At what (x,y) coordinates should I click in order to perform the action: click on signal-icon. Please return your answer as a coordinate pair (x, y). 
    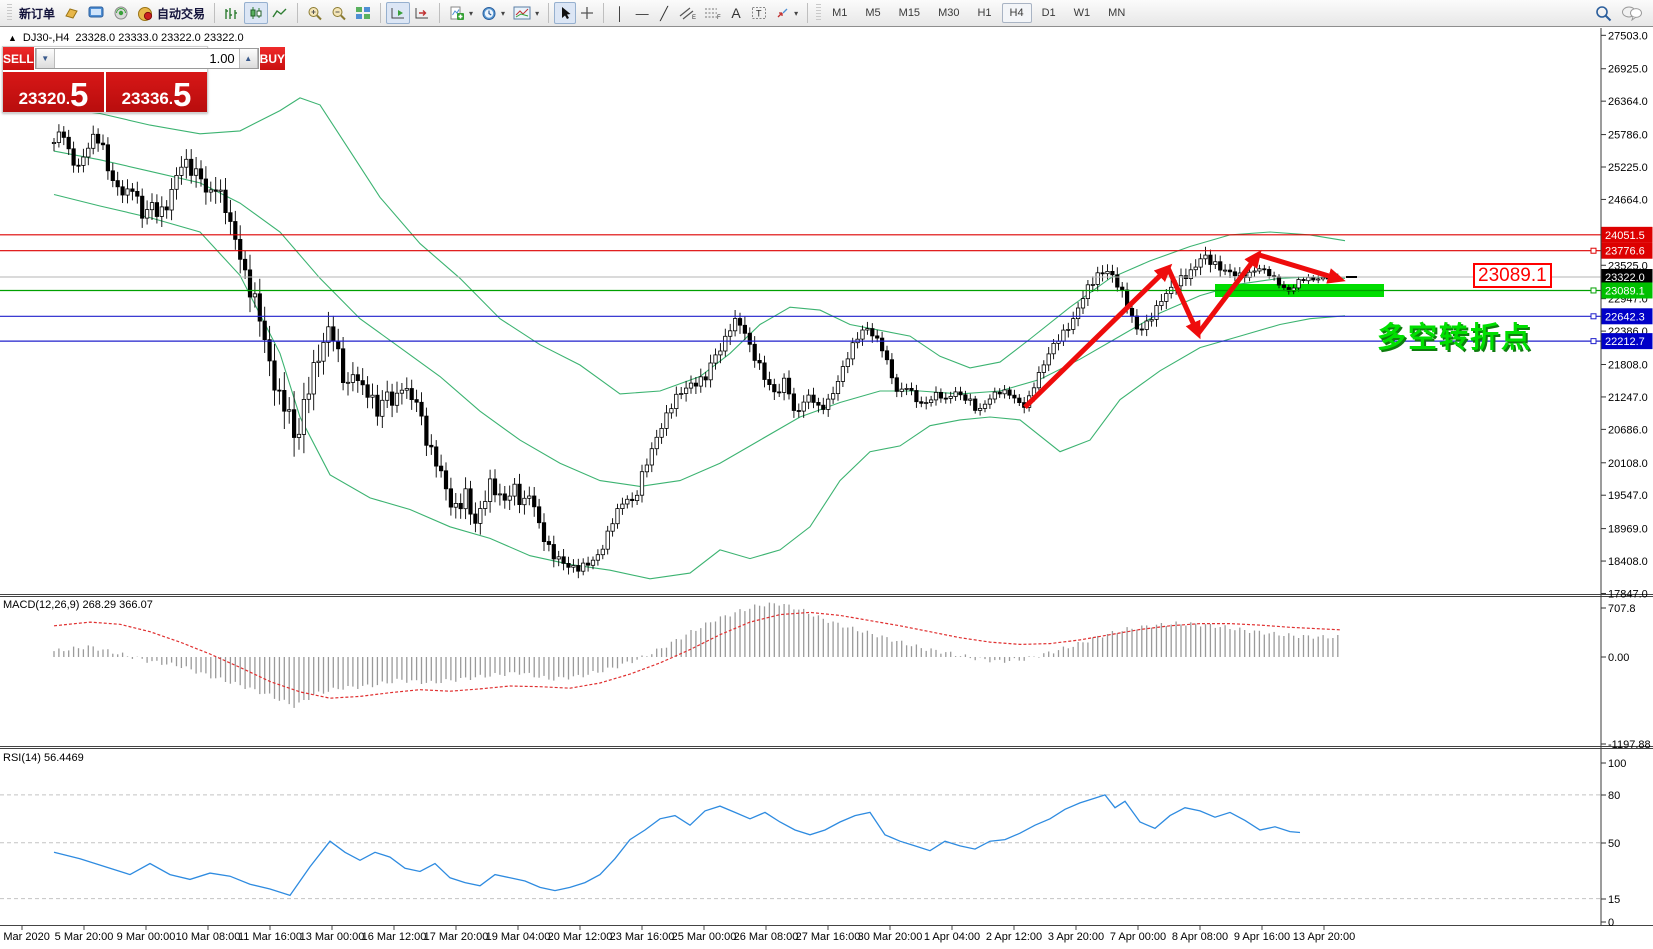
    Looking at the image, I should click on (121, 13).